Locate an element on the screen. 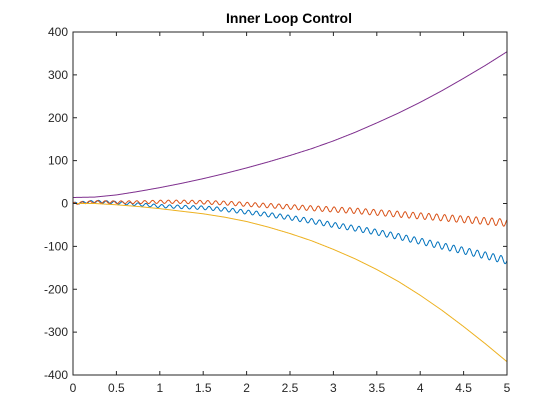 This screenshot has width=560, height=420. x-tick-label: 2.5 is located at coordinates (290, 388).